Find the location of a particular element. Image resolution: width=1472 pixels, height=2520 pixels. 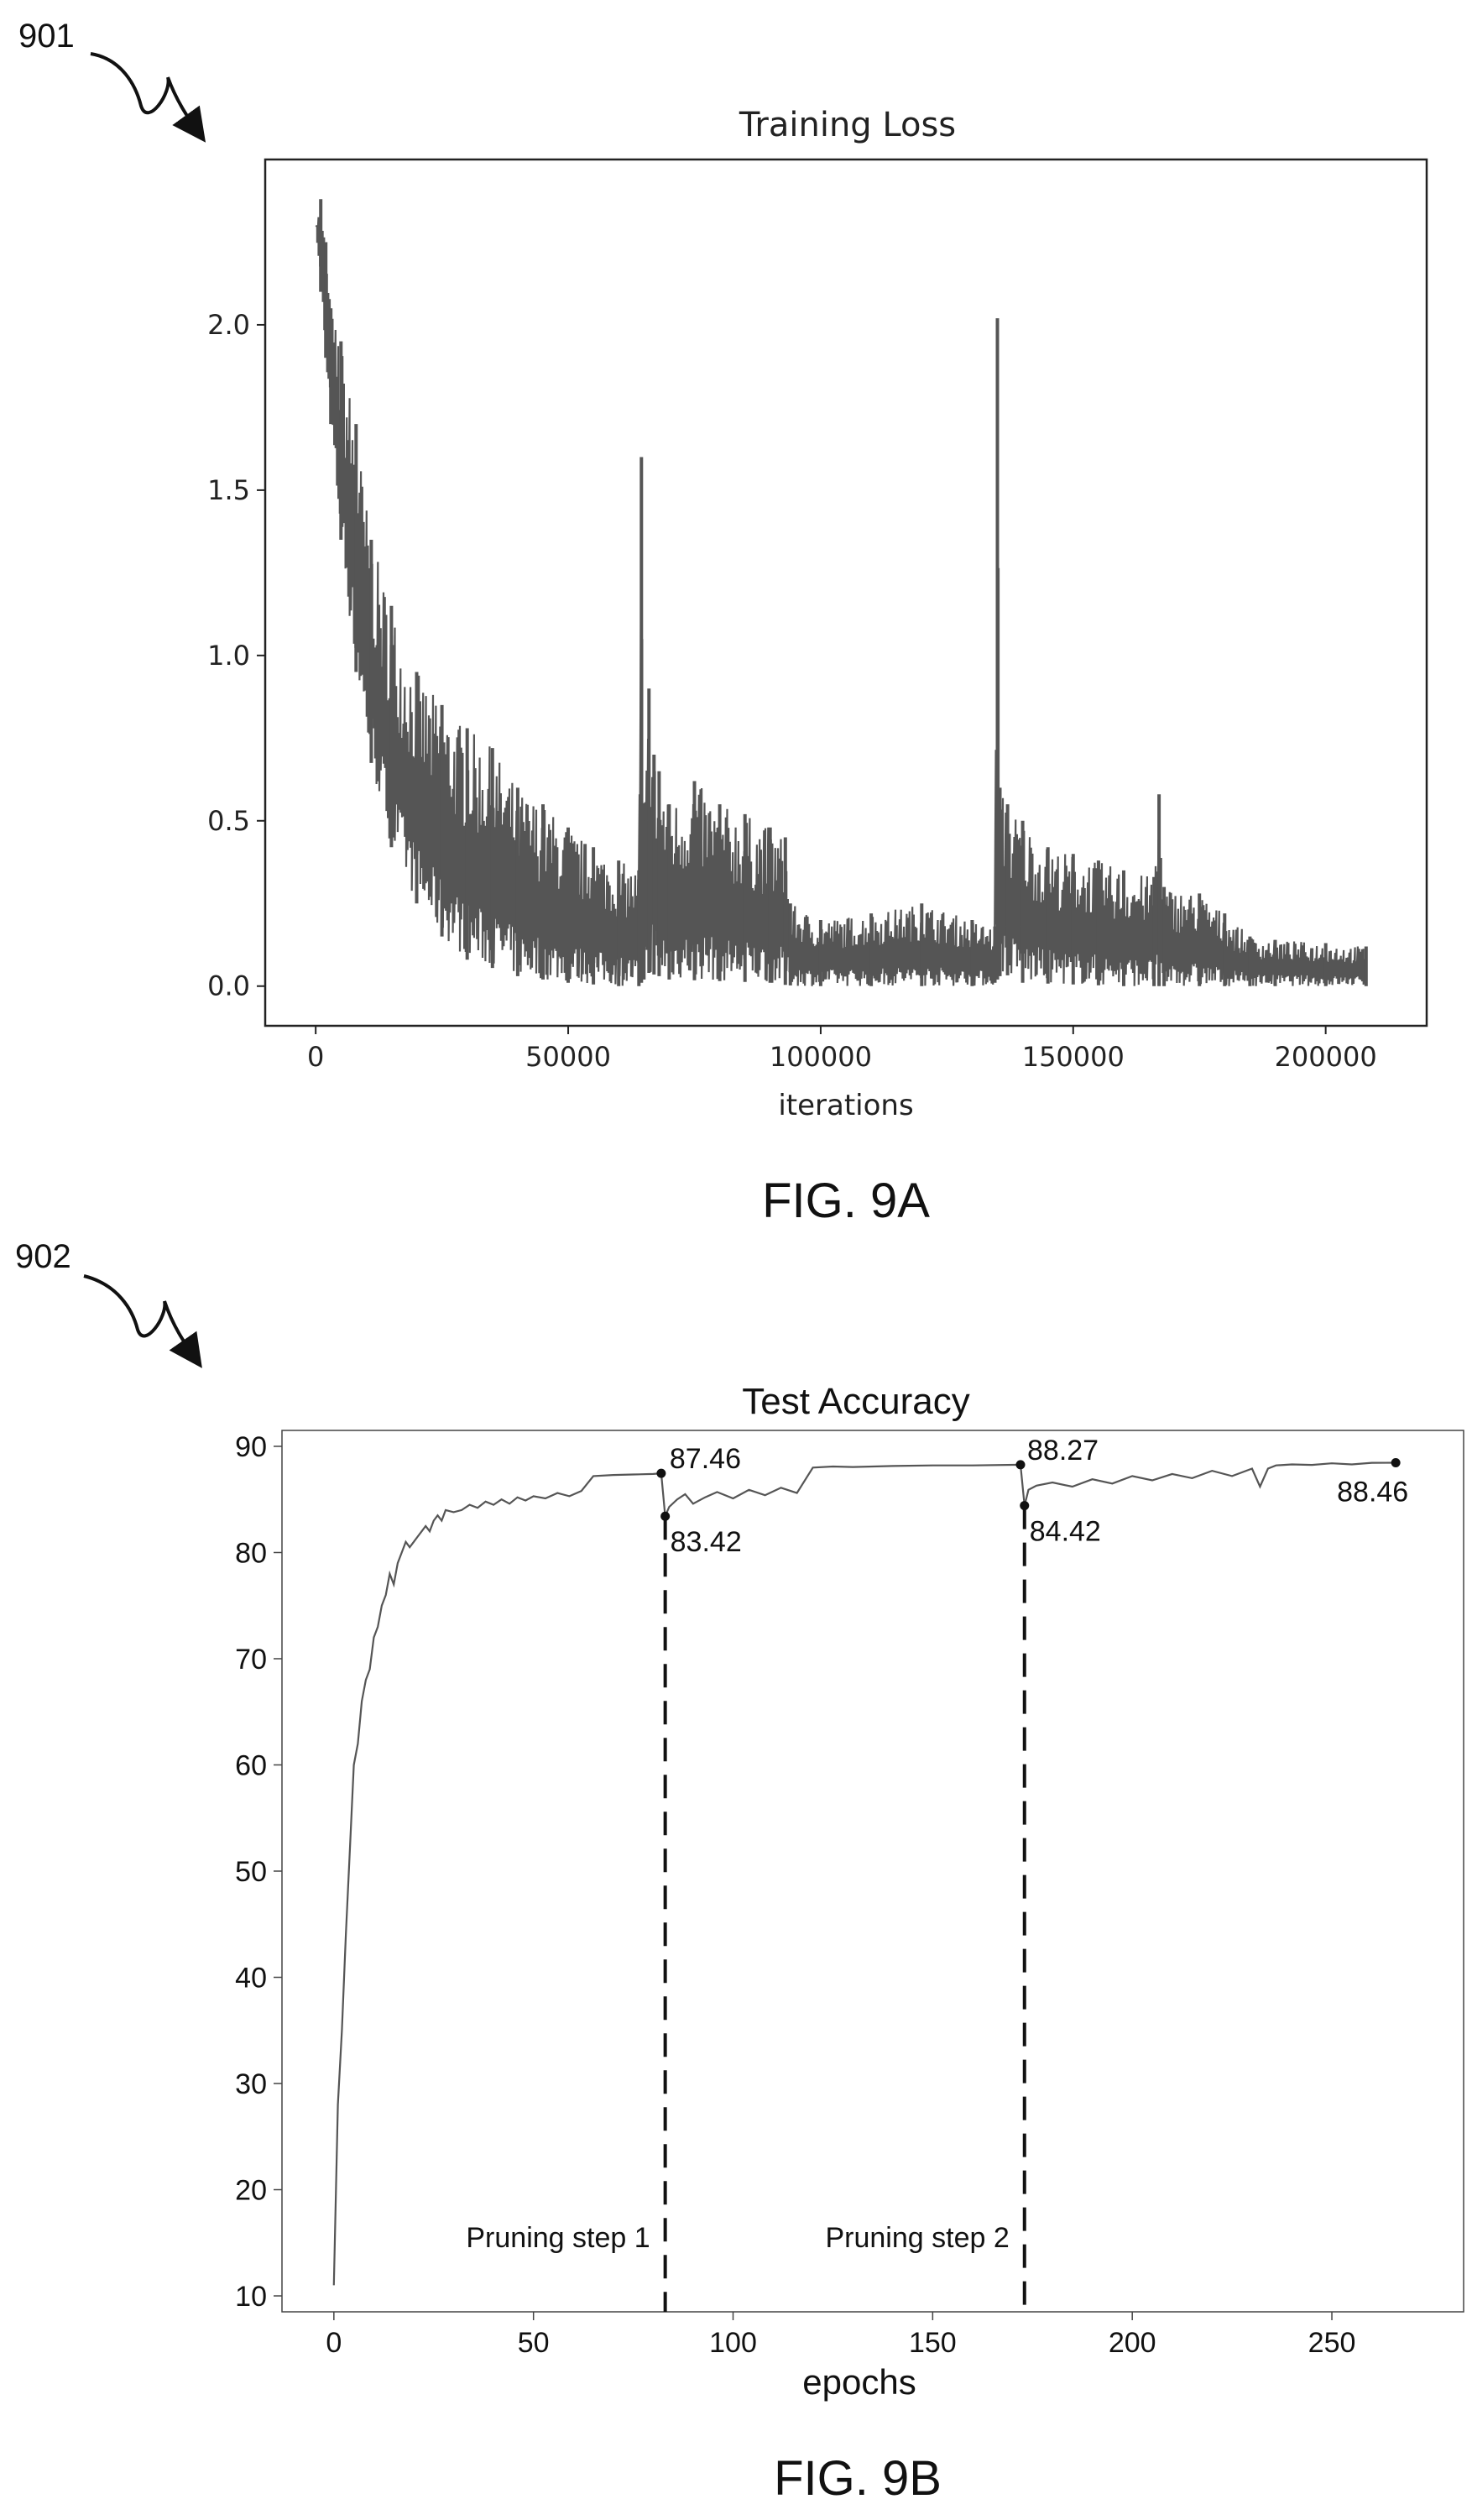

y-tick-label: 40 is located at coordinates (251, 1979).